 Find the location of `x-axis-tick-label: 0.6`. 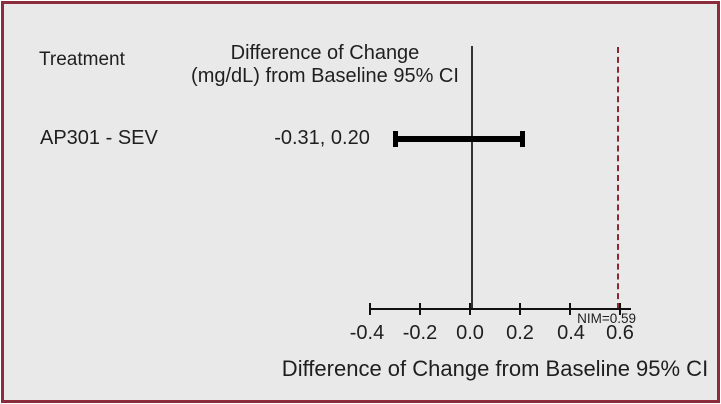

x-axis-tick-label: 0.6 is located at coordinates (620, 333).